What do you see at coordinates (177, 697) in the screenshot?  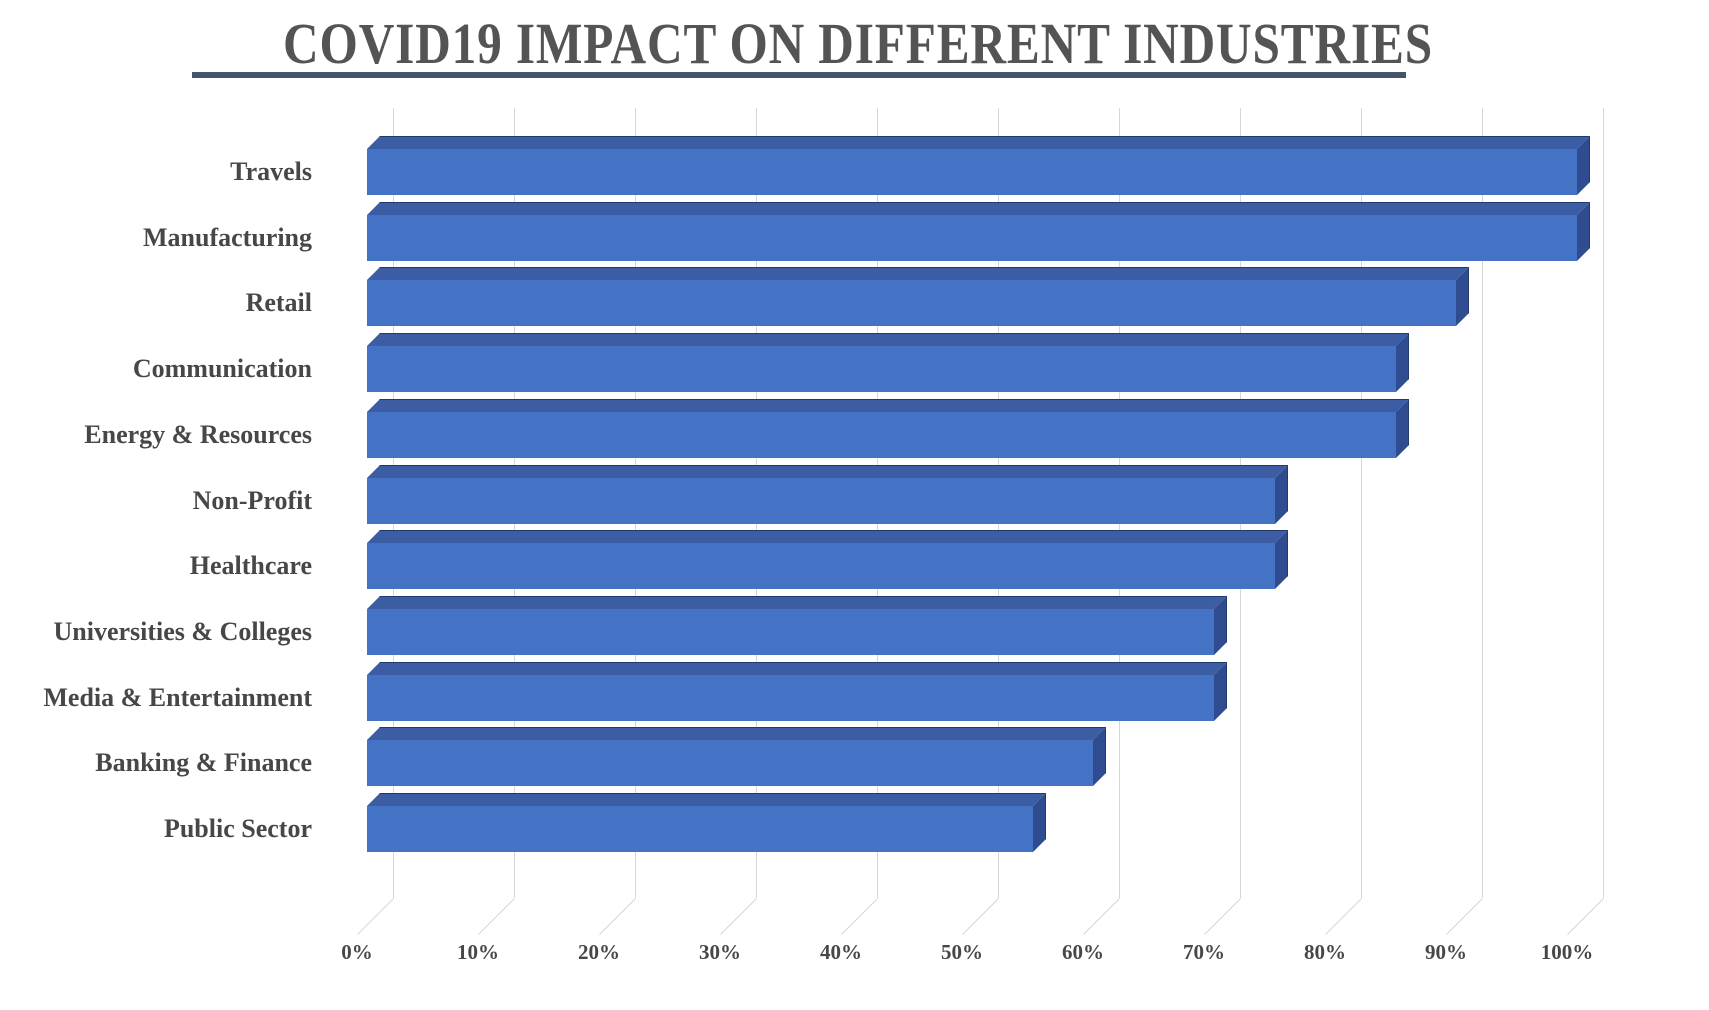 I see `category-label-media-entertainment: Media & Entertainment` at bounding box center [177, 697].